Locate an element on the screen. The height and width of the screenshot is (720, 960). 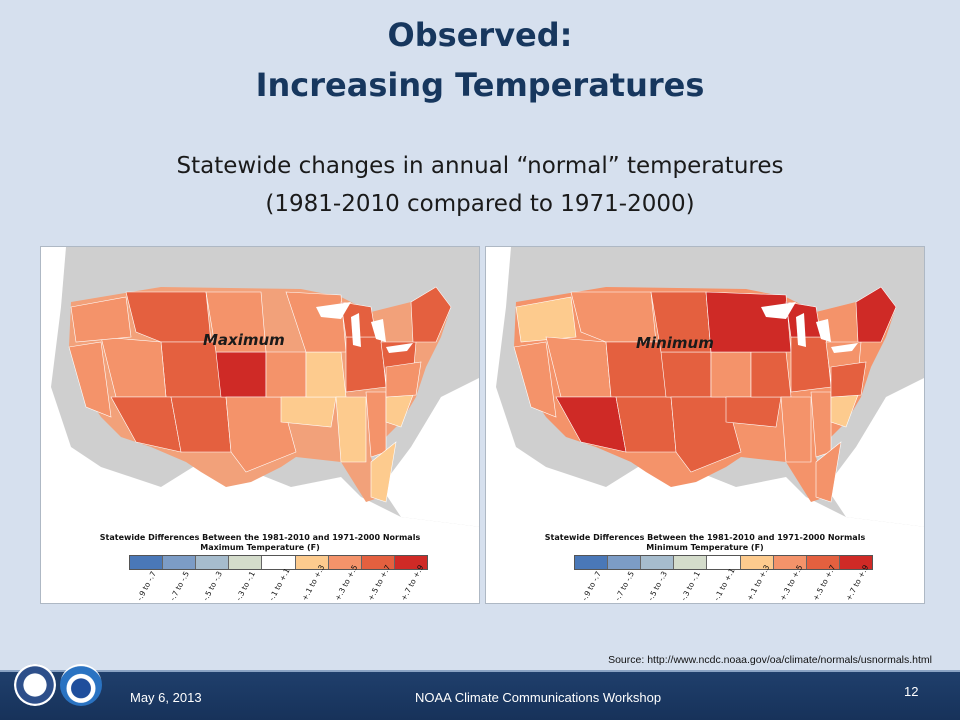
minimum-map-label: Minimum is located at coordinates (675, 343).